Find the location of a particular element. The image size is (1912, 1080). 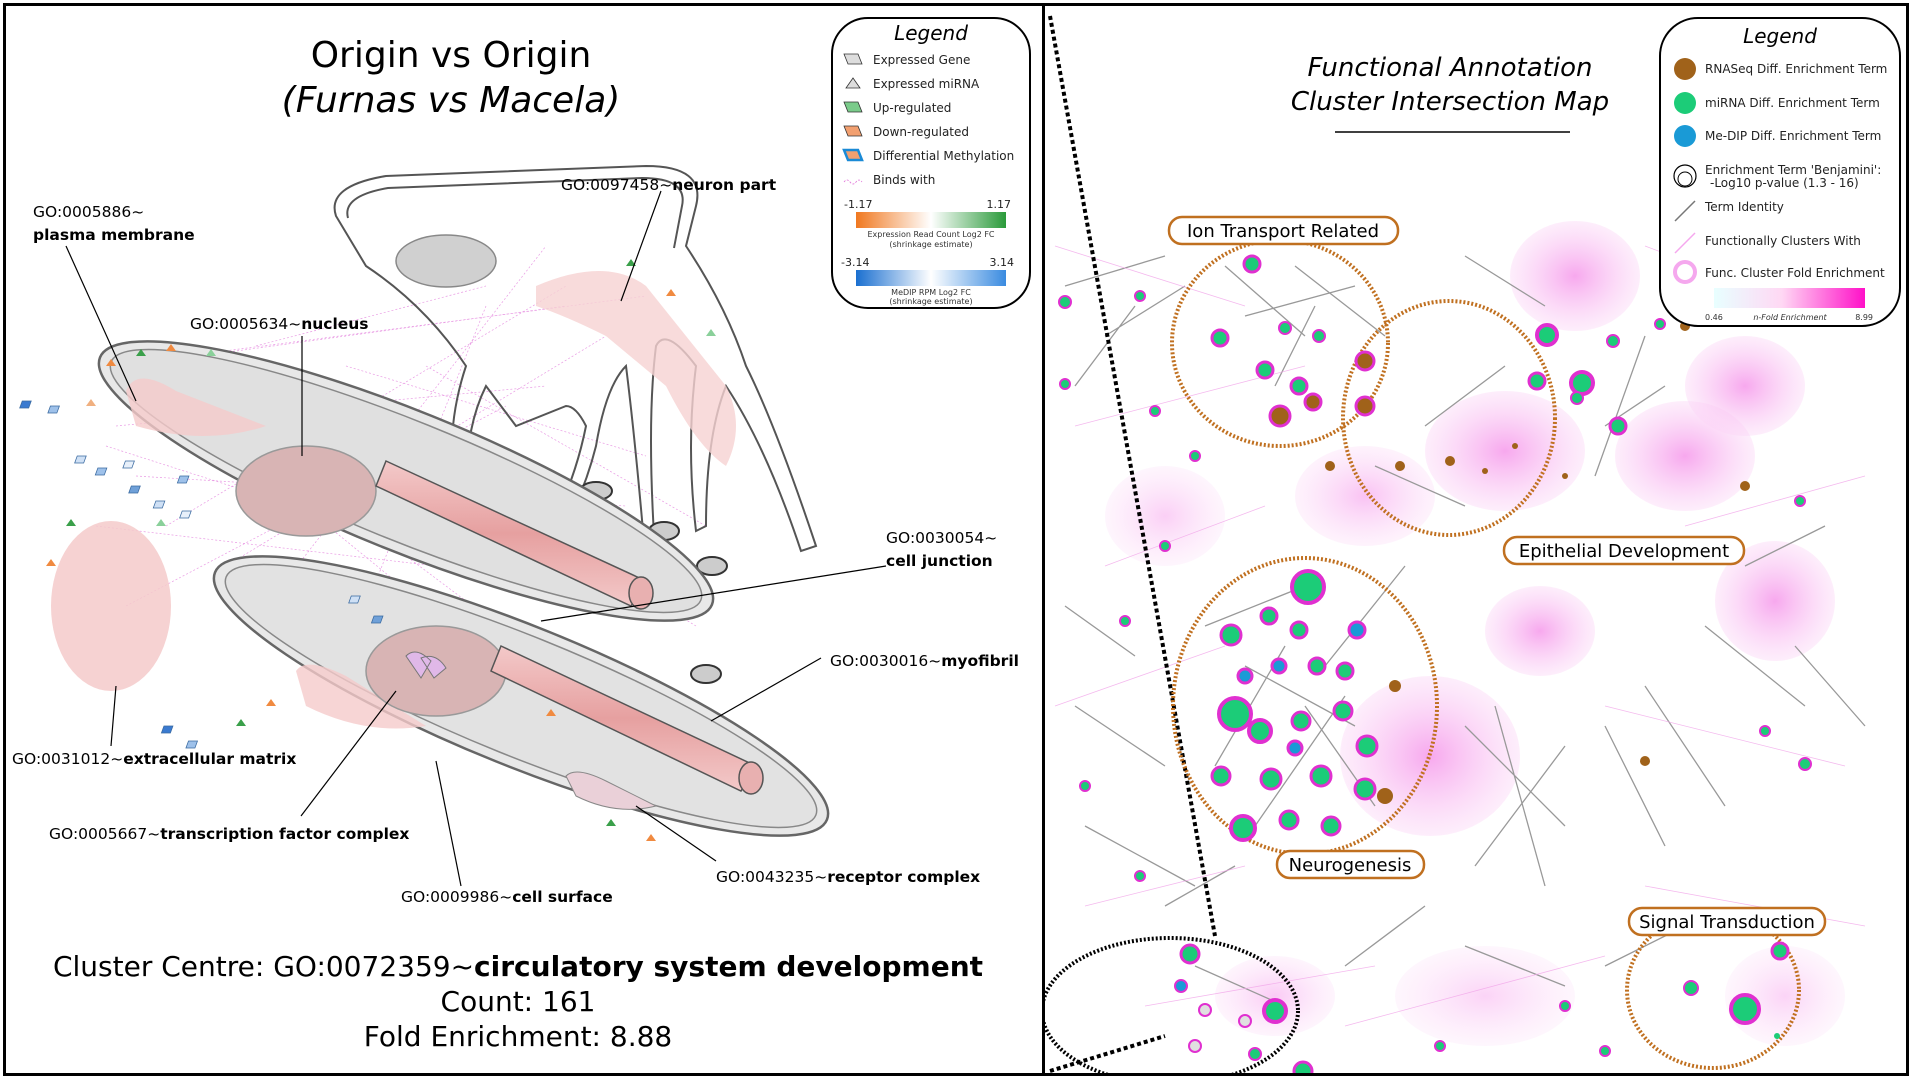

legend-down-regulated: Down-regulated is located at coordinates (921, 132).